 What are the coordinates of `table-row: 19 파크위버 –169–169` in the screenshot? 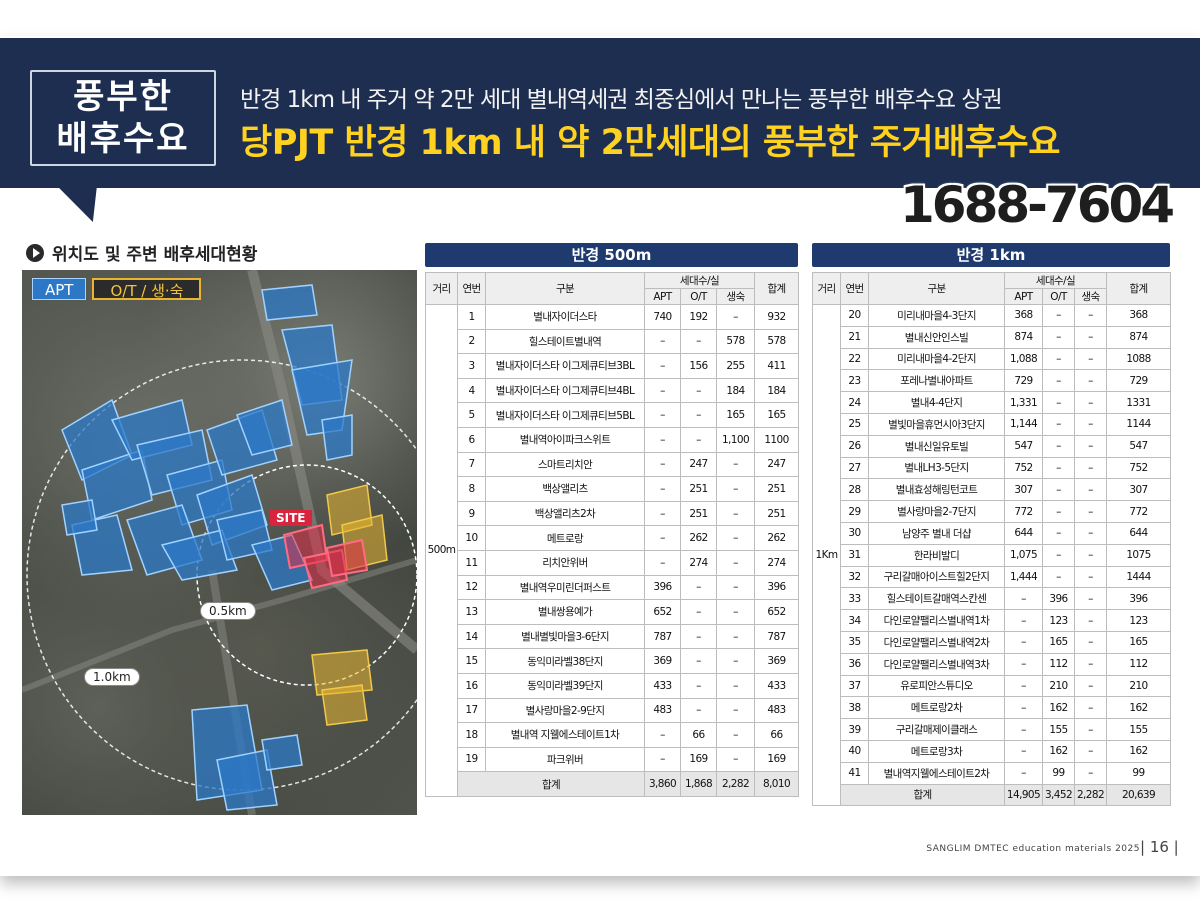 It's located at (613, 759).